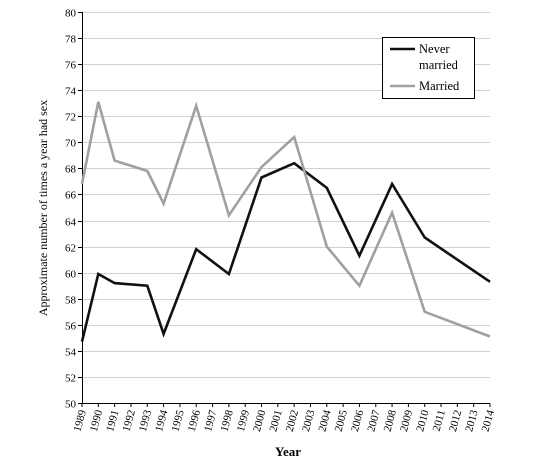  I want to click on x-tick-label: 2010, so click(422, 420).